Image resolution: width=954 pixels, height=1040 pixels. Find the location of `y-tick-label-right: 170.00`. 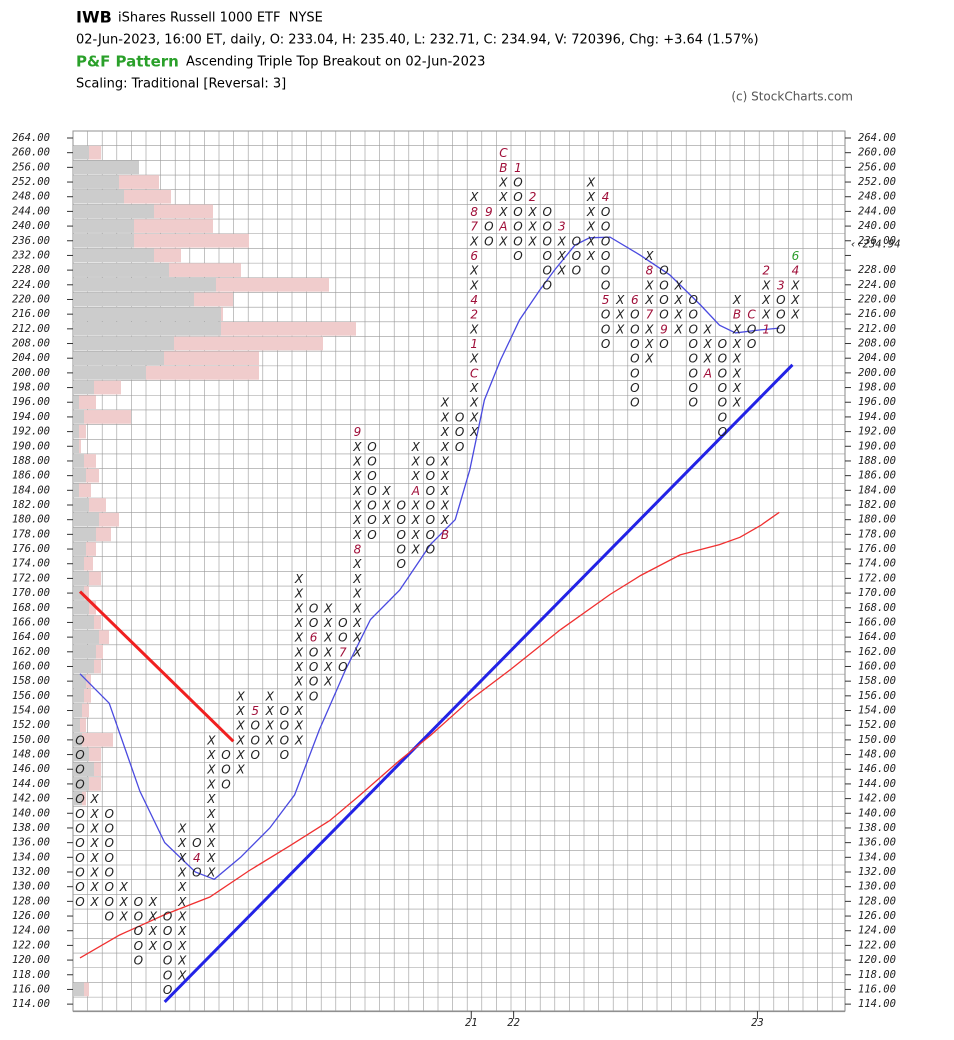

y-tick-label-right: 170.00 is located at coordinates (877, 593).